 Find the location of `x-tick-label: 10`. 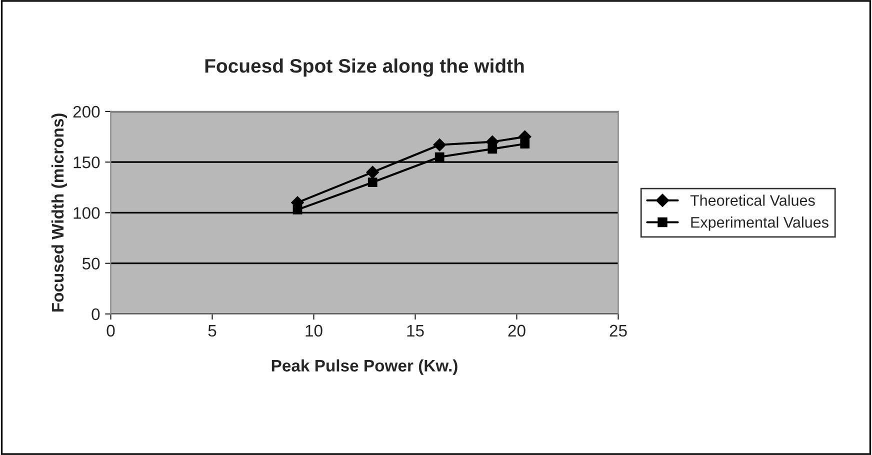

x-tick-label: 10 is located at coordinates (314, 330).